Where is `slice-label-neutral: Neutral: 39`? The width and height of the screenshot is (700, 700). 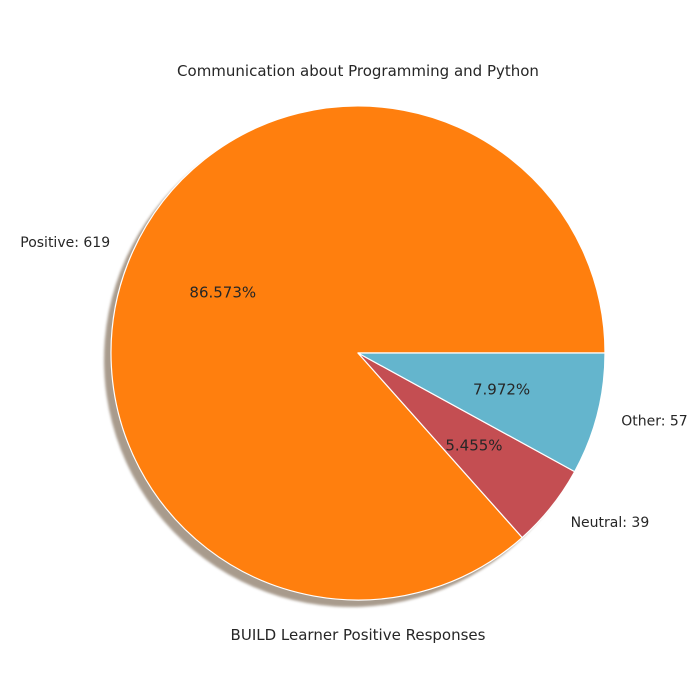 slice-label-neutral: Neutral: 39 is located at coordinates (610, 523).